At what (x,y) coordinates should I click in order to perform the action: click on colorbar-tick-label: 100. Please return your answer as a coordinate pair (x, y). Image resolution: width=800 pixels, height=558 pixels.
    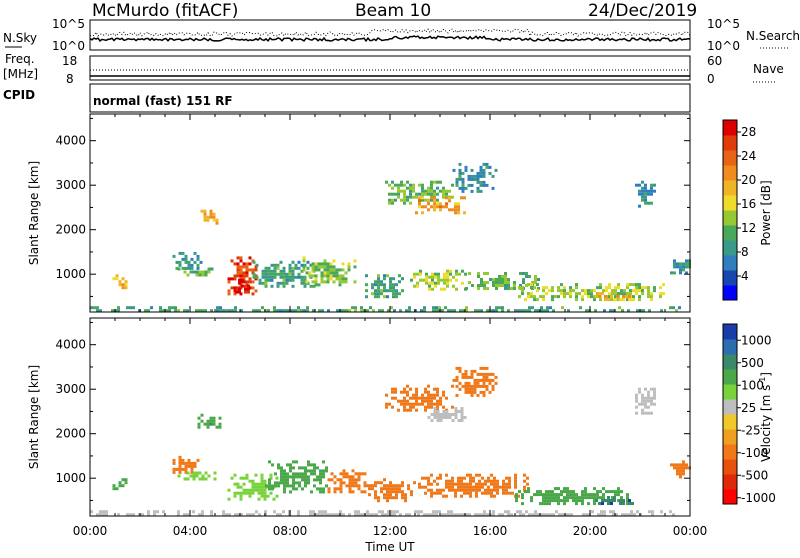
    Looking at the image, I should click on (752, 385).